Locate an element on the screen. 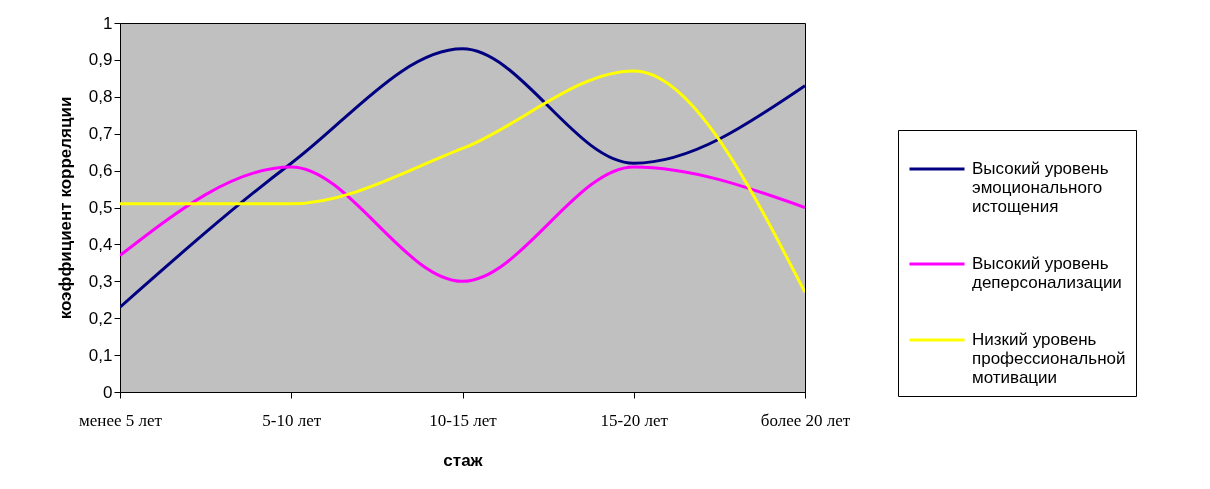 This screenshot has width=1210, height=489. legend-label: Низкий уровень профессиональной мотивации is located at coordinates (1049, 358).